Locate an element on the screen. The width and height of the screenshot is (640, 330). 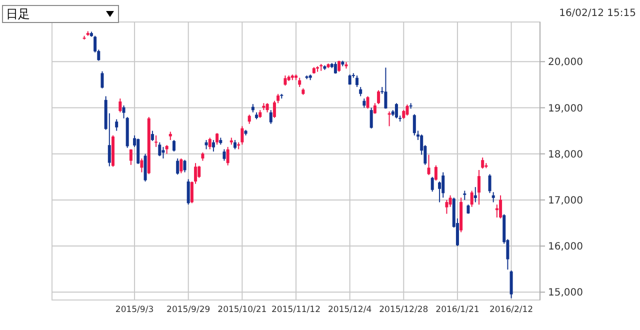
y-tick-label: 18,000 is located at coordinates (565, 154).